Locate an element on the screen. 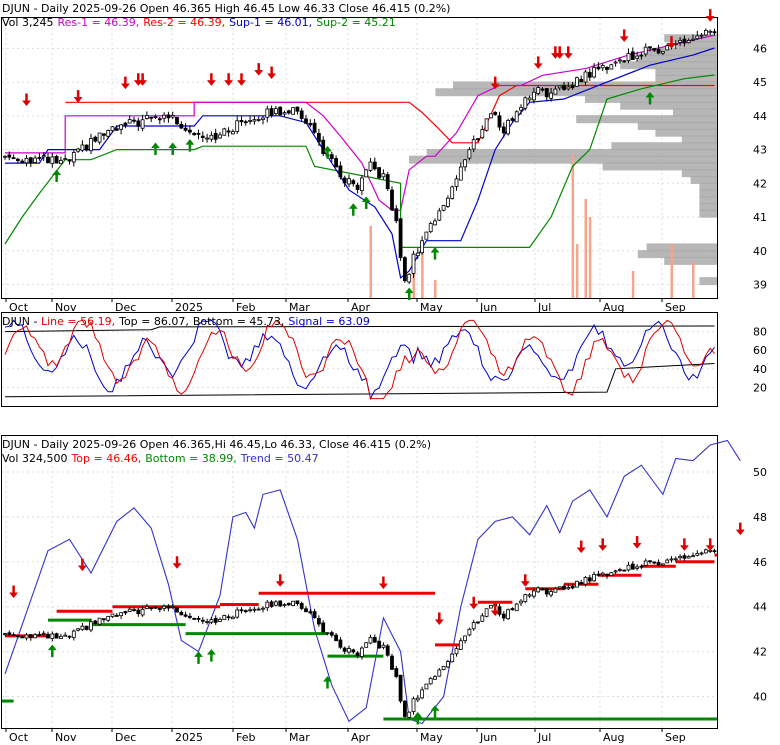 The image size is (780, 745). price-tick-label: 46 is located at coordinates (760, 48).